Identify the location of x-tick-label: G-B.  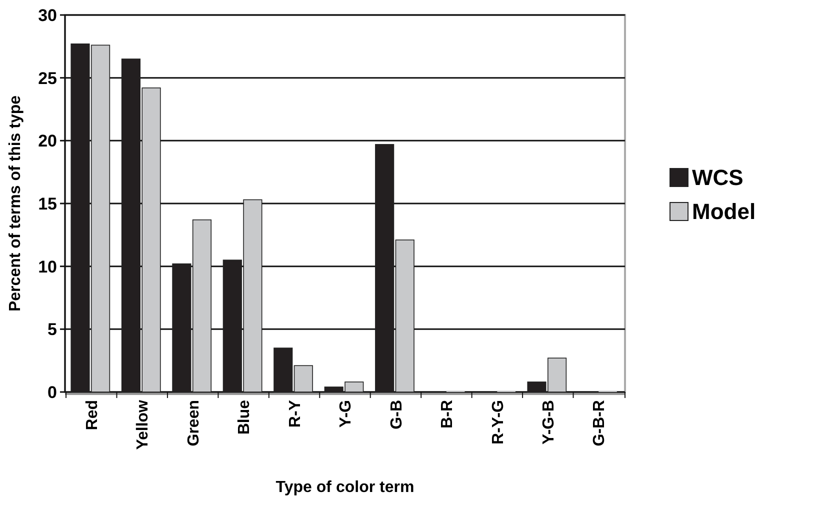
(397, 415).